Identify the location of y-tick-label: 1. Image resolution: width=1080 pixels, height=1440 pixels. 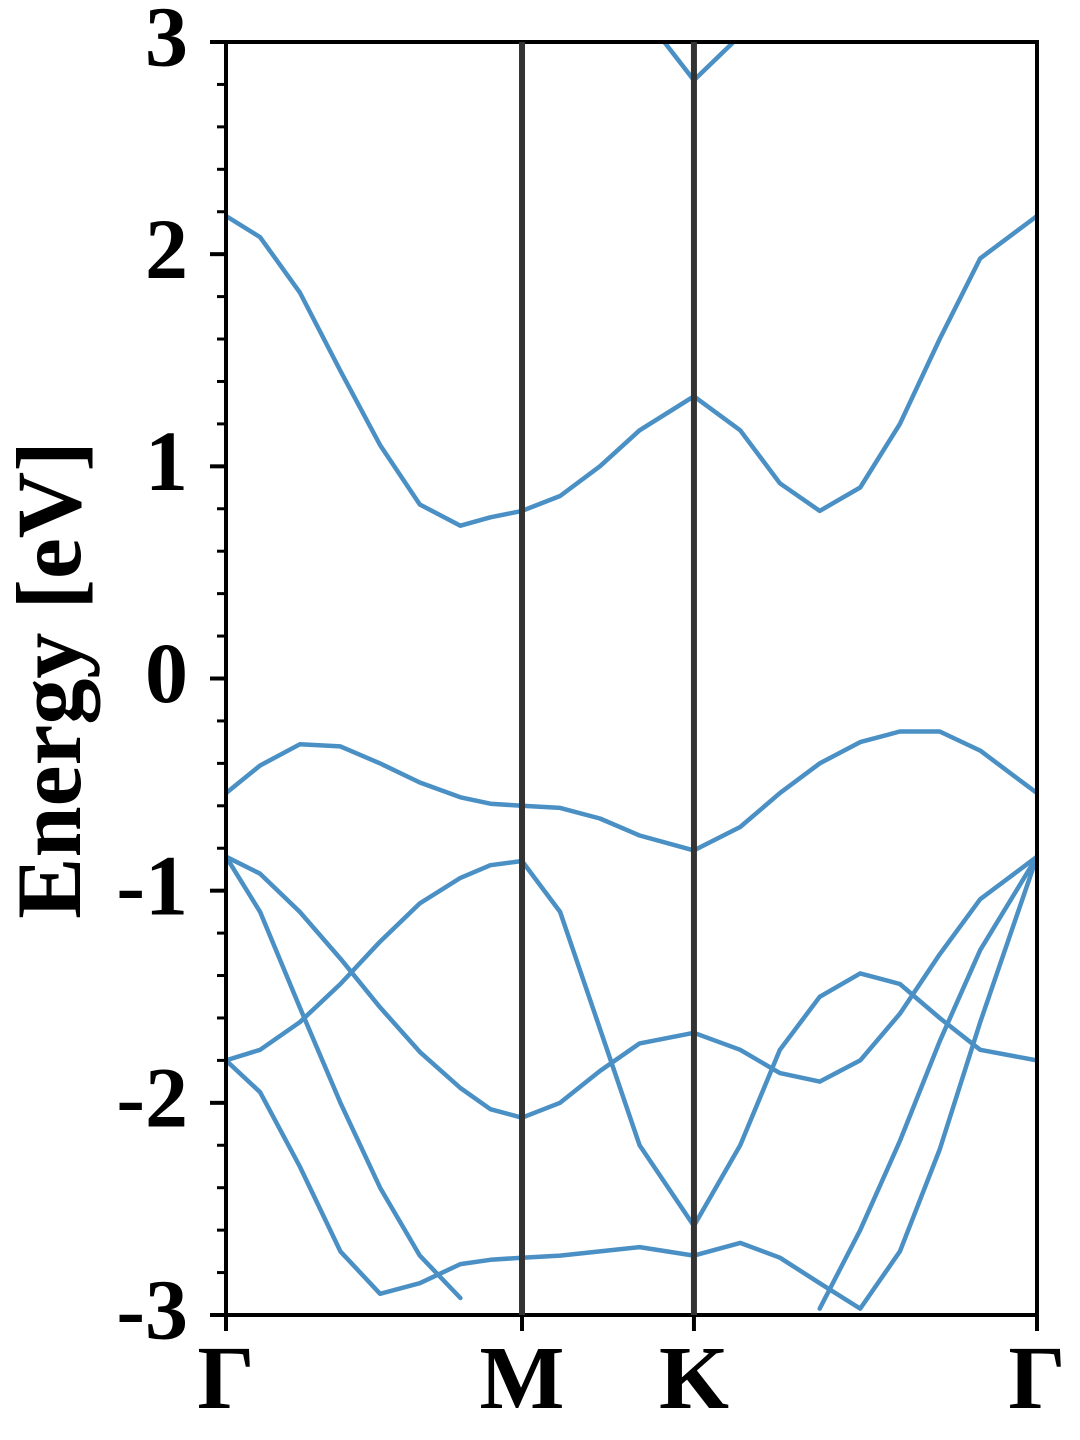
(166, 461).